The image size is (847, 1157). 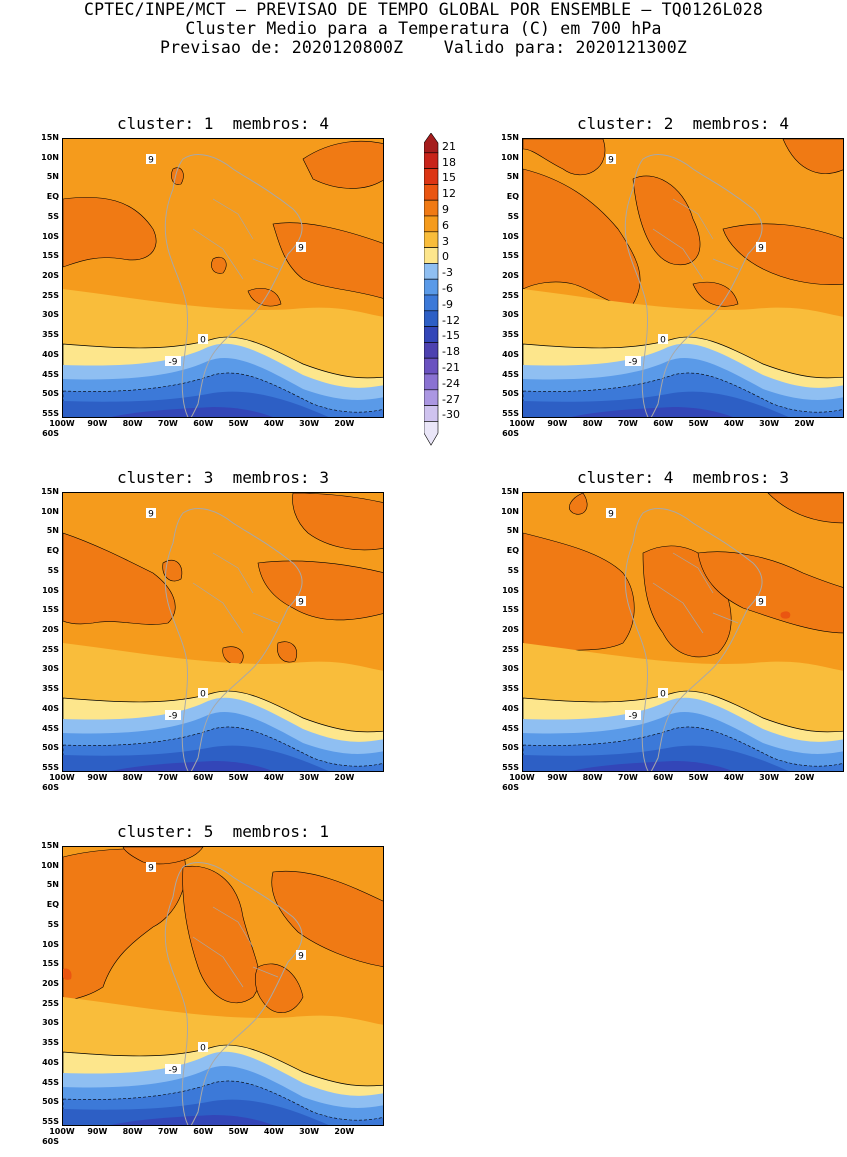 I want to click on lat-tick-label: 45S, so click(x=50, y=374).